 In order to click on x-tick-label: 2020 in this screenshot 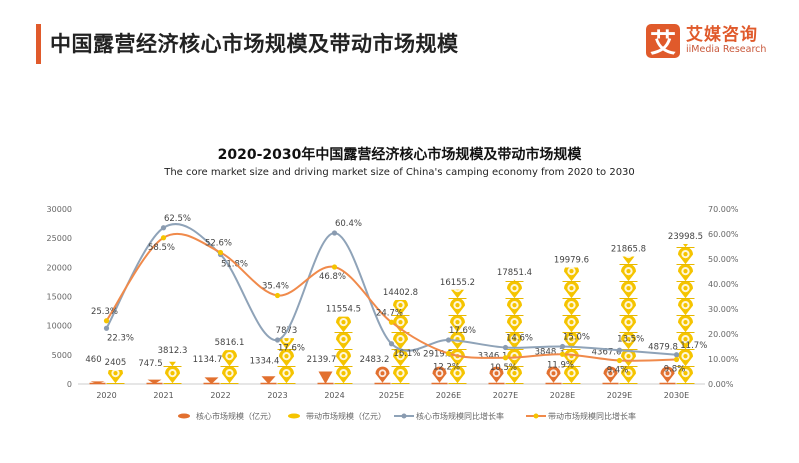, I will do `click(106, 395)`.